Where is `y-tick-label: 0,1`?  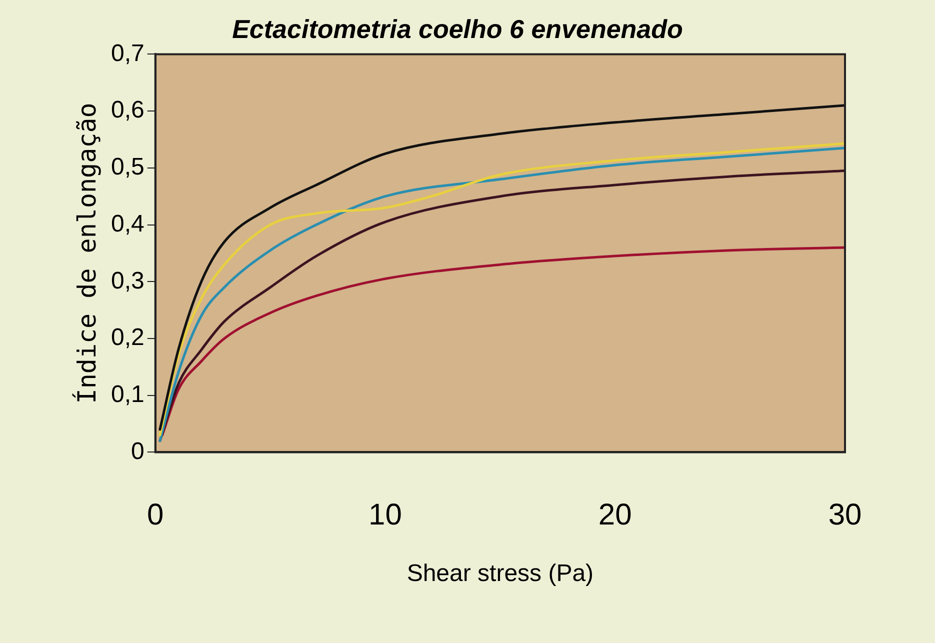 y-tick-label: 0,1 is located at coordinates (127, 394).